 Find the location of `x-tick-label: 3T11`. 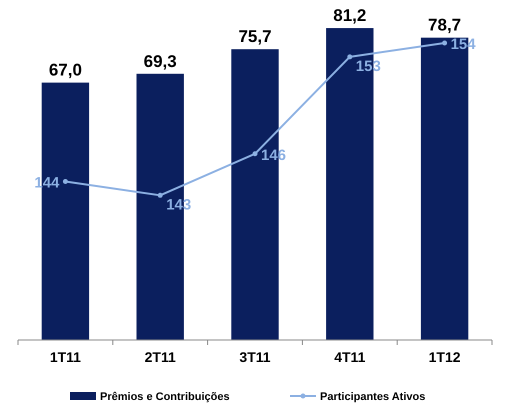

x-tick-label: 3T11 is located at coordinates (255, 357).